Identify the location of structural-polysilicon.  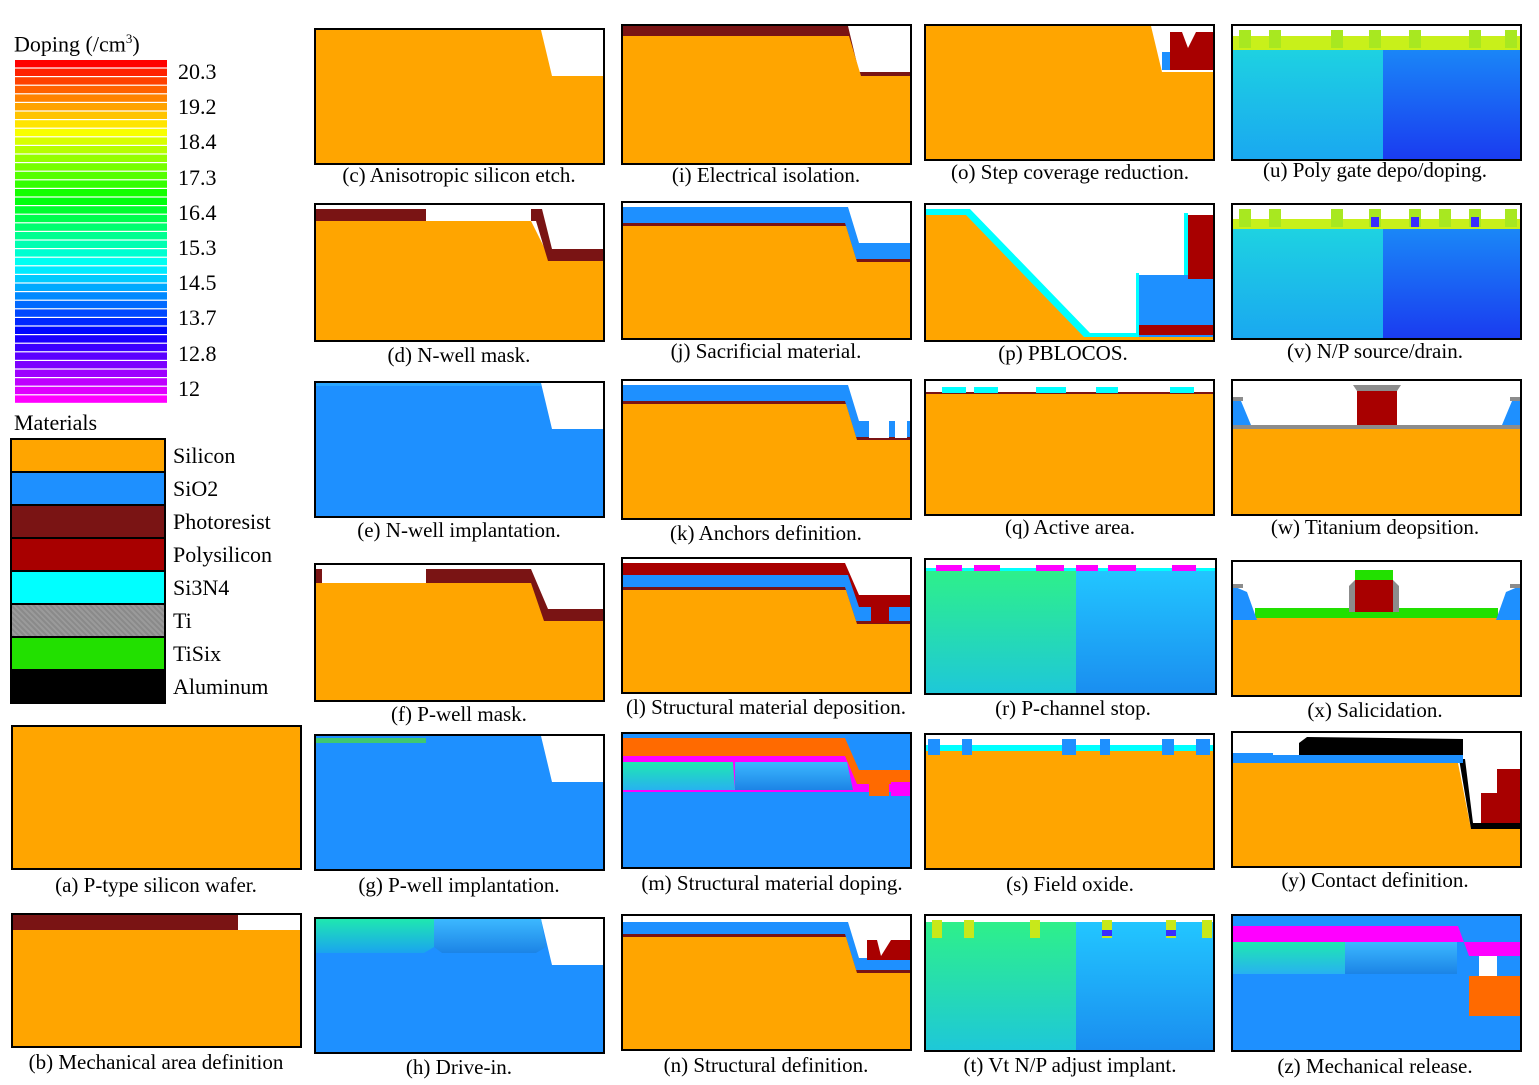
(888, 950).